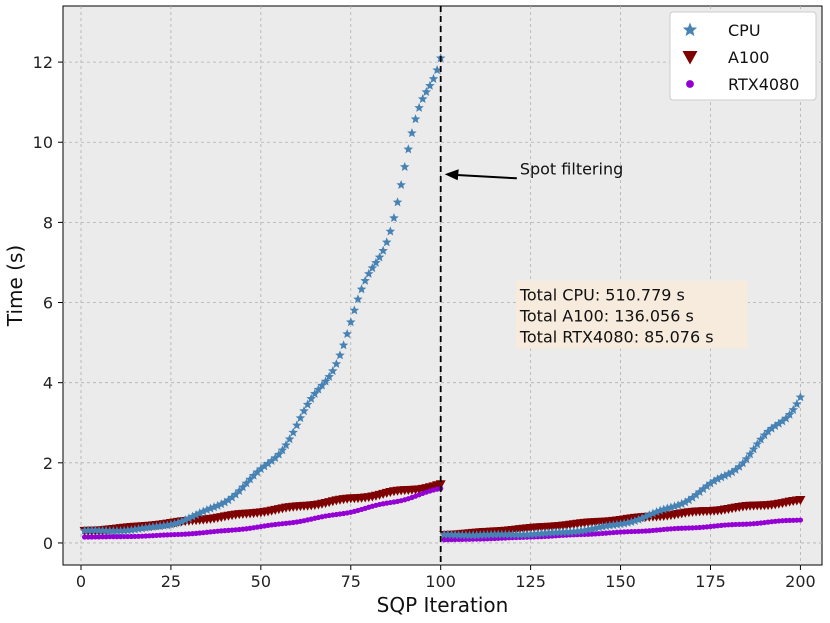 The image size is (830, 623). I want to click on x-tick-label: 50, so click(261, 581).